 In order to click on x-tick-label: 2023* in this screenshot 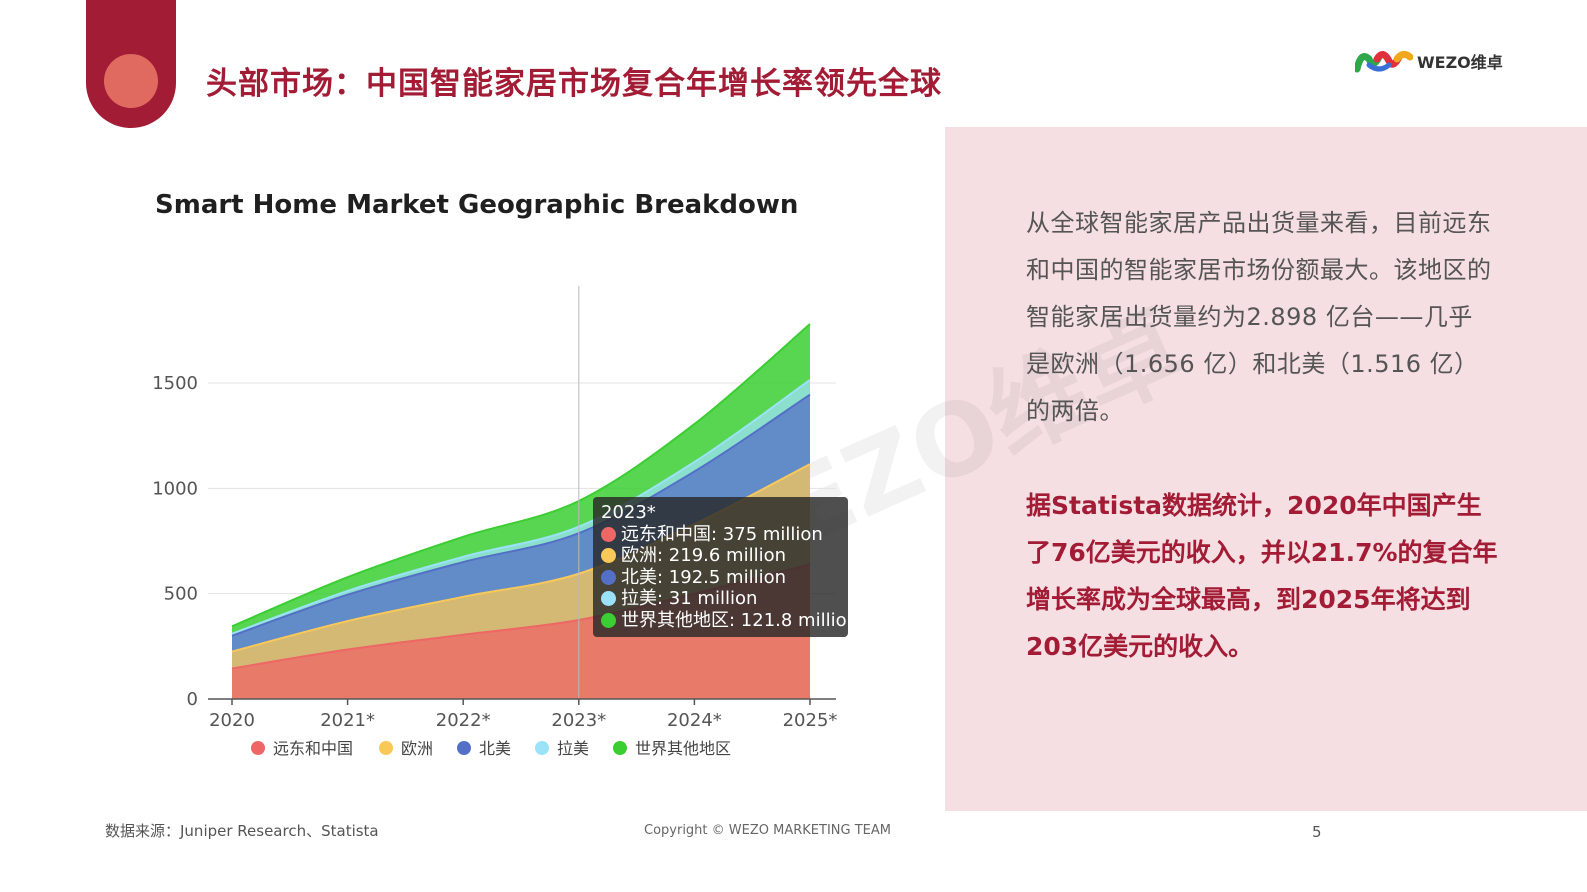, I will do `click(578, 720)`.